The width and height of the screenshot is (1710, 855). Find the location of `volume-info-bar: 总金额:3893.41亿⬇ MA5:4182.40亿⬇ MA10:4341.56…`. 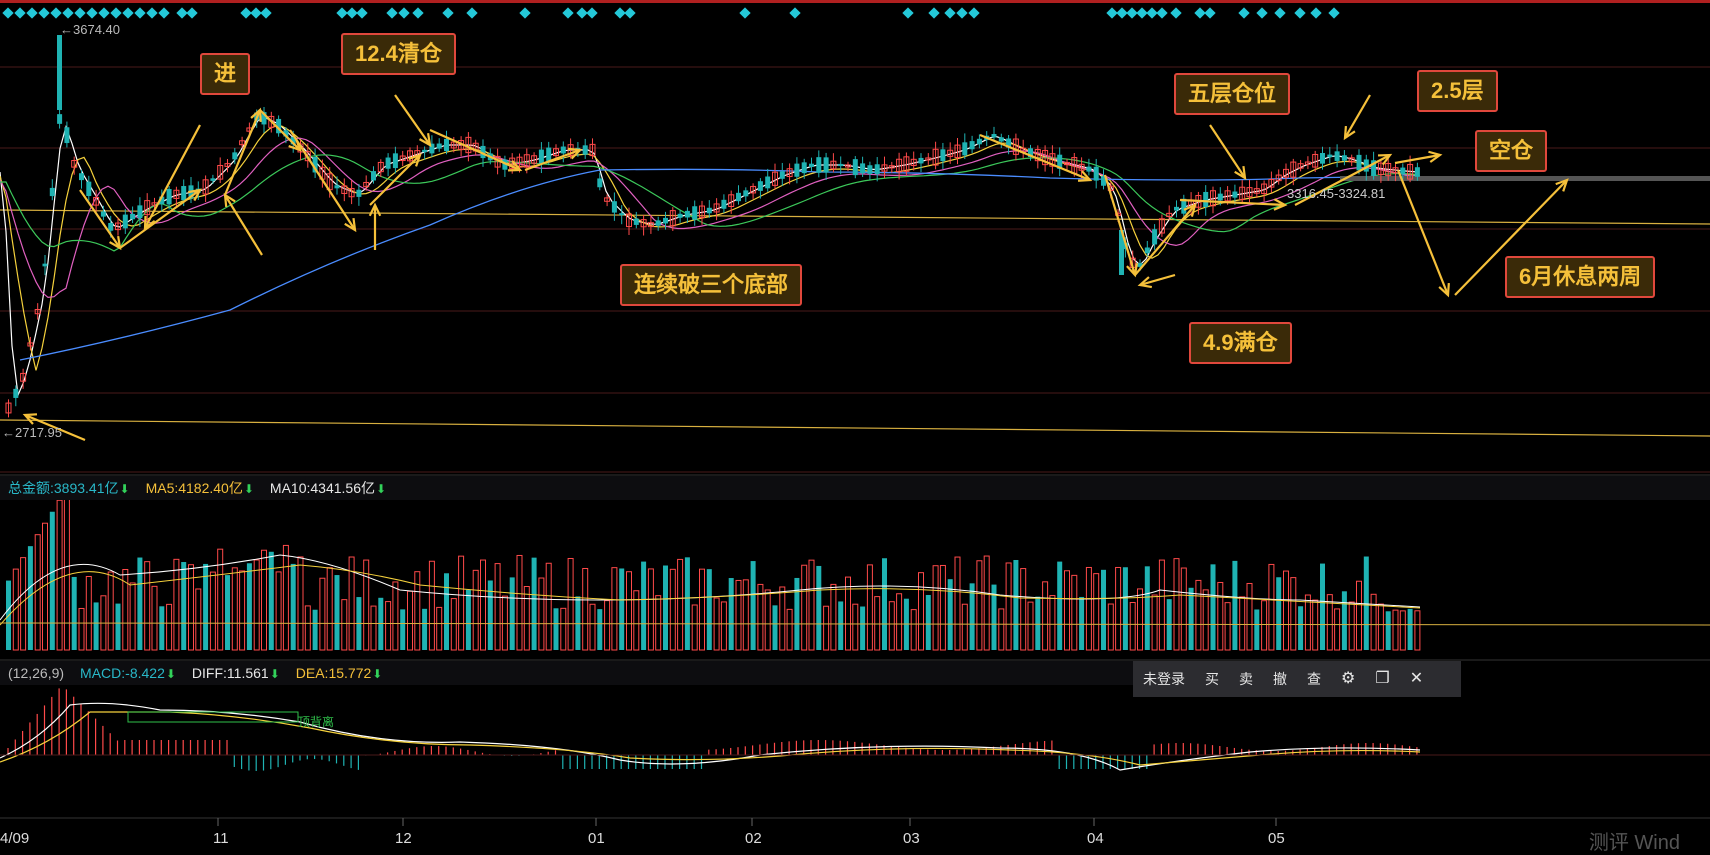

volume-info-bar: 总金额:3893.41亿⬇ MA5:4182.40亿⬇ MA10:4341.56… is located at coordinates (855, 488).